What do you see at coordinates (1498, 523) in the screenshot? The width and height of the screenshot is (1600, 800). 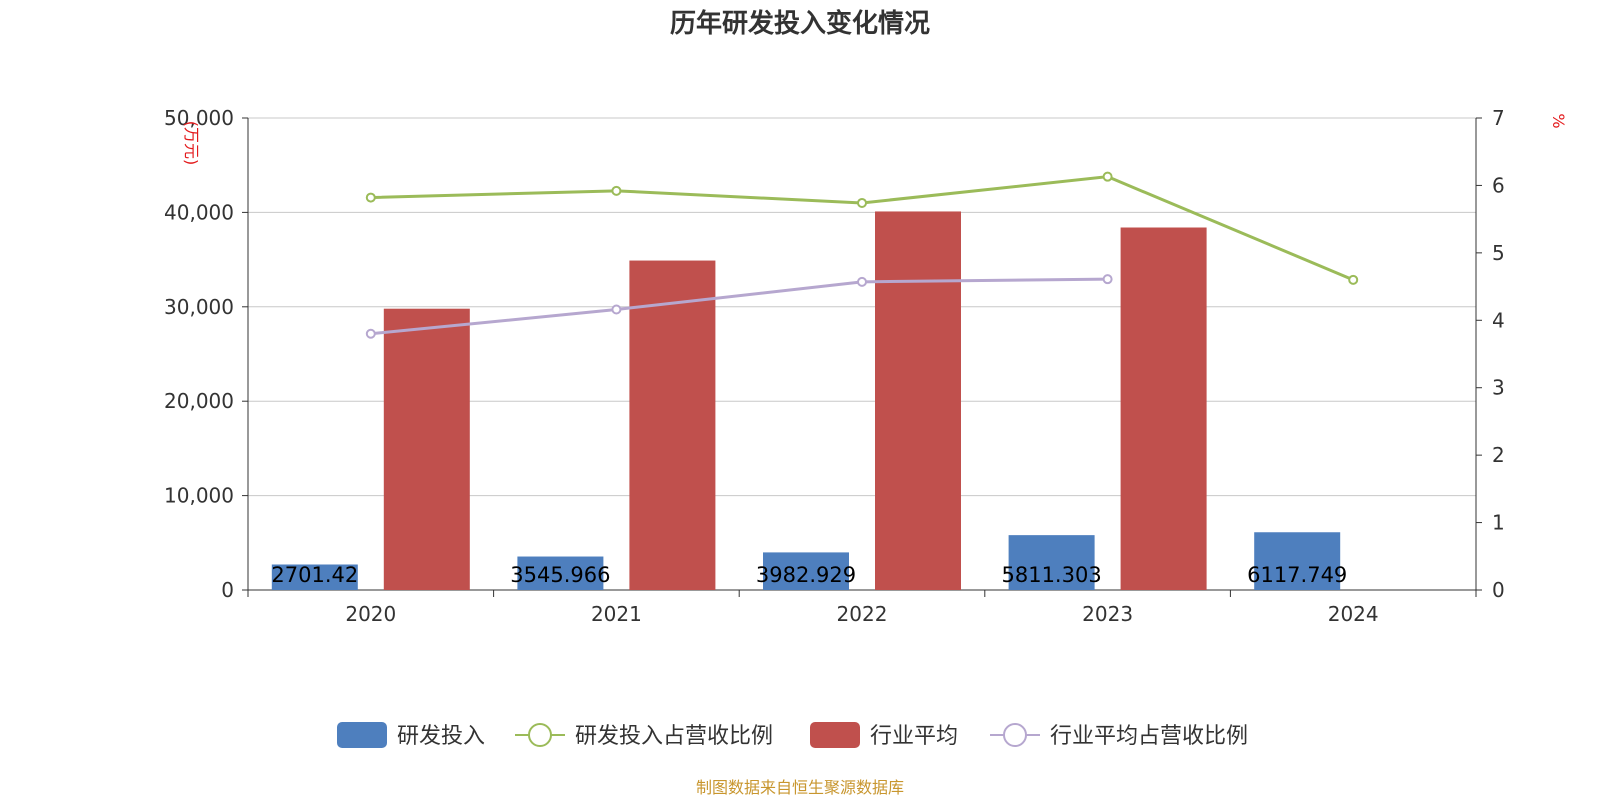 I see `y-right-tick-label: 1` at bounding box center [1498, 523].